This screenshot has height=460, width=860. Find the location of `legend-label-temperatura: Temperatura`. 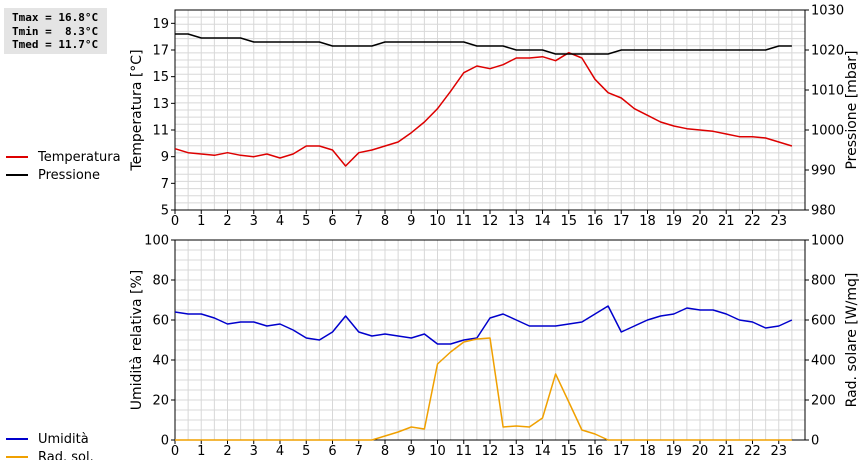

legend-label-temperatura: Temperatura is located at coordinates (79, 157).